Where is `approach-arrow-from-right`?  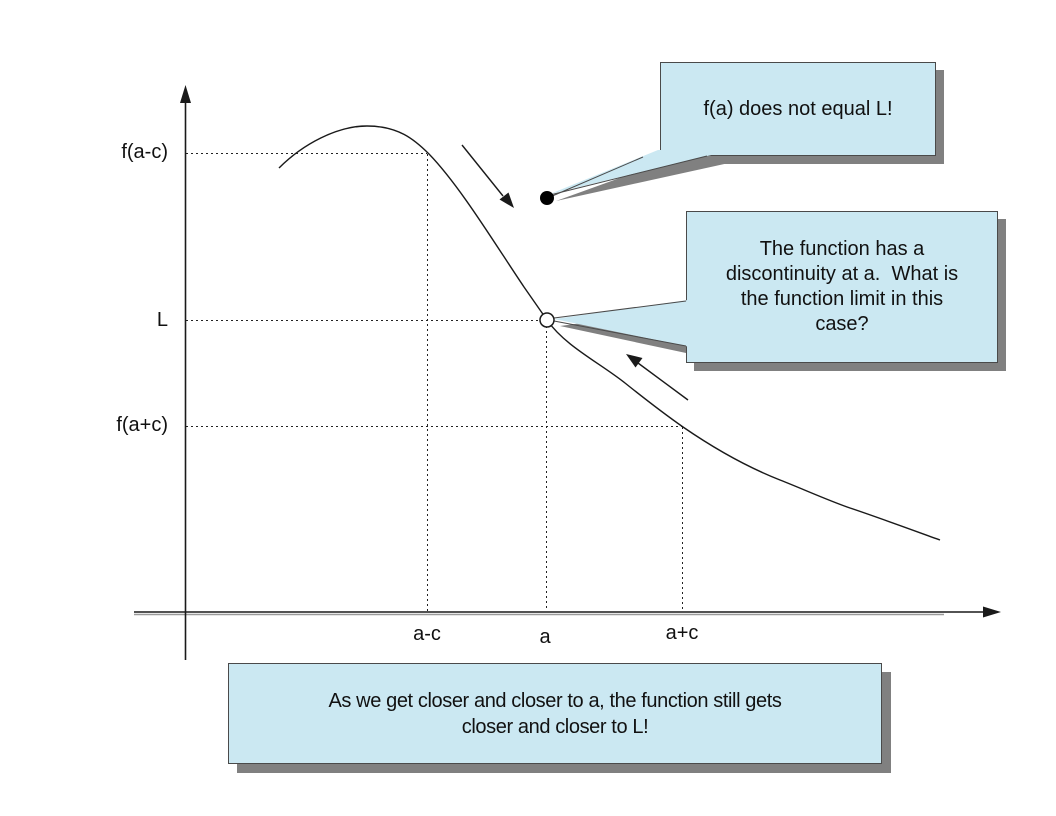
approach-arrow-from-right is located at coordinates (657, 377).